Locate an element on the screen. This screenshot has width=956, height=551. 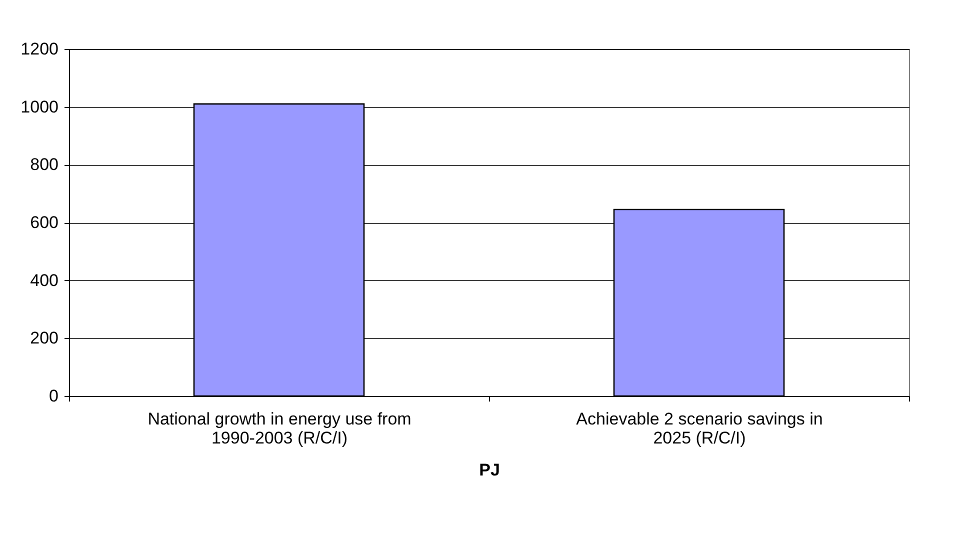
y-tick-label: 0 is located at coordinates (53, 396).